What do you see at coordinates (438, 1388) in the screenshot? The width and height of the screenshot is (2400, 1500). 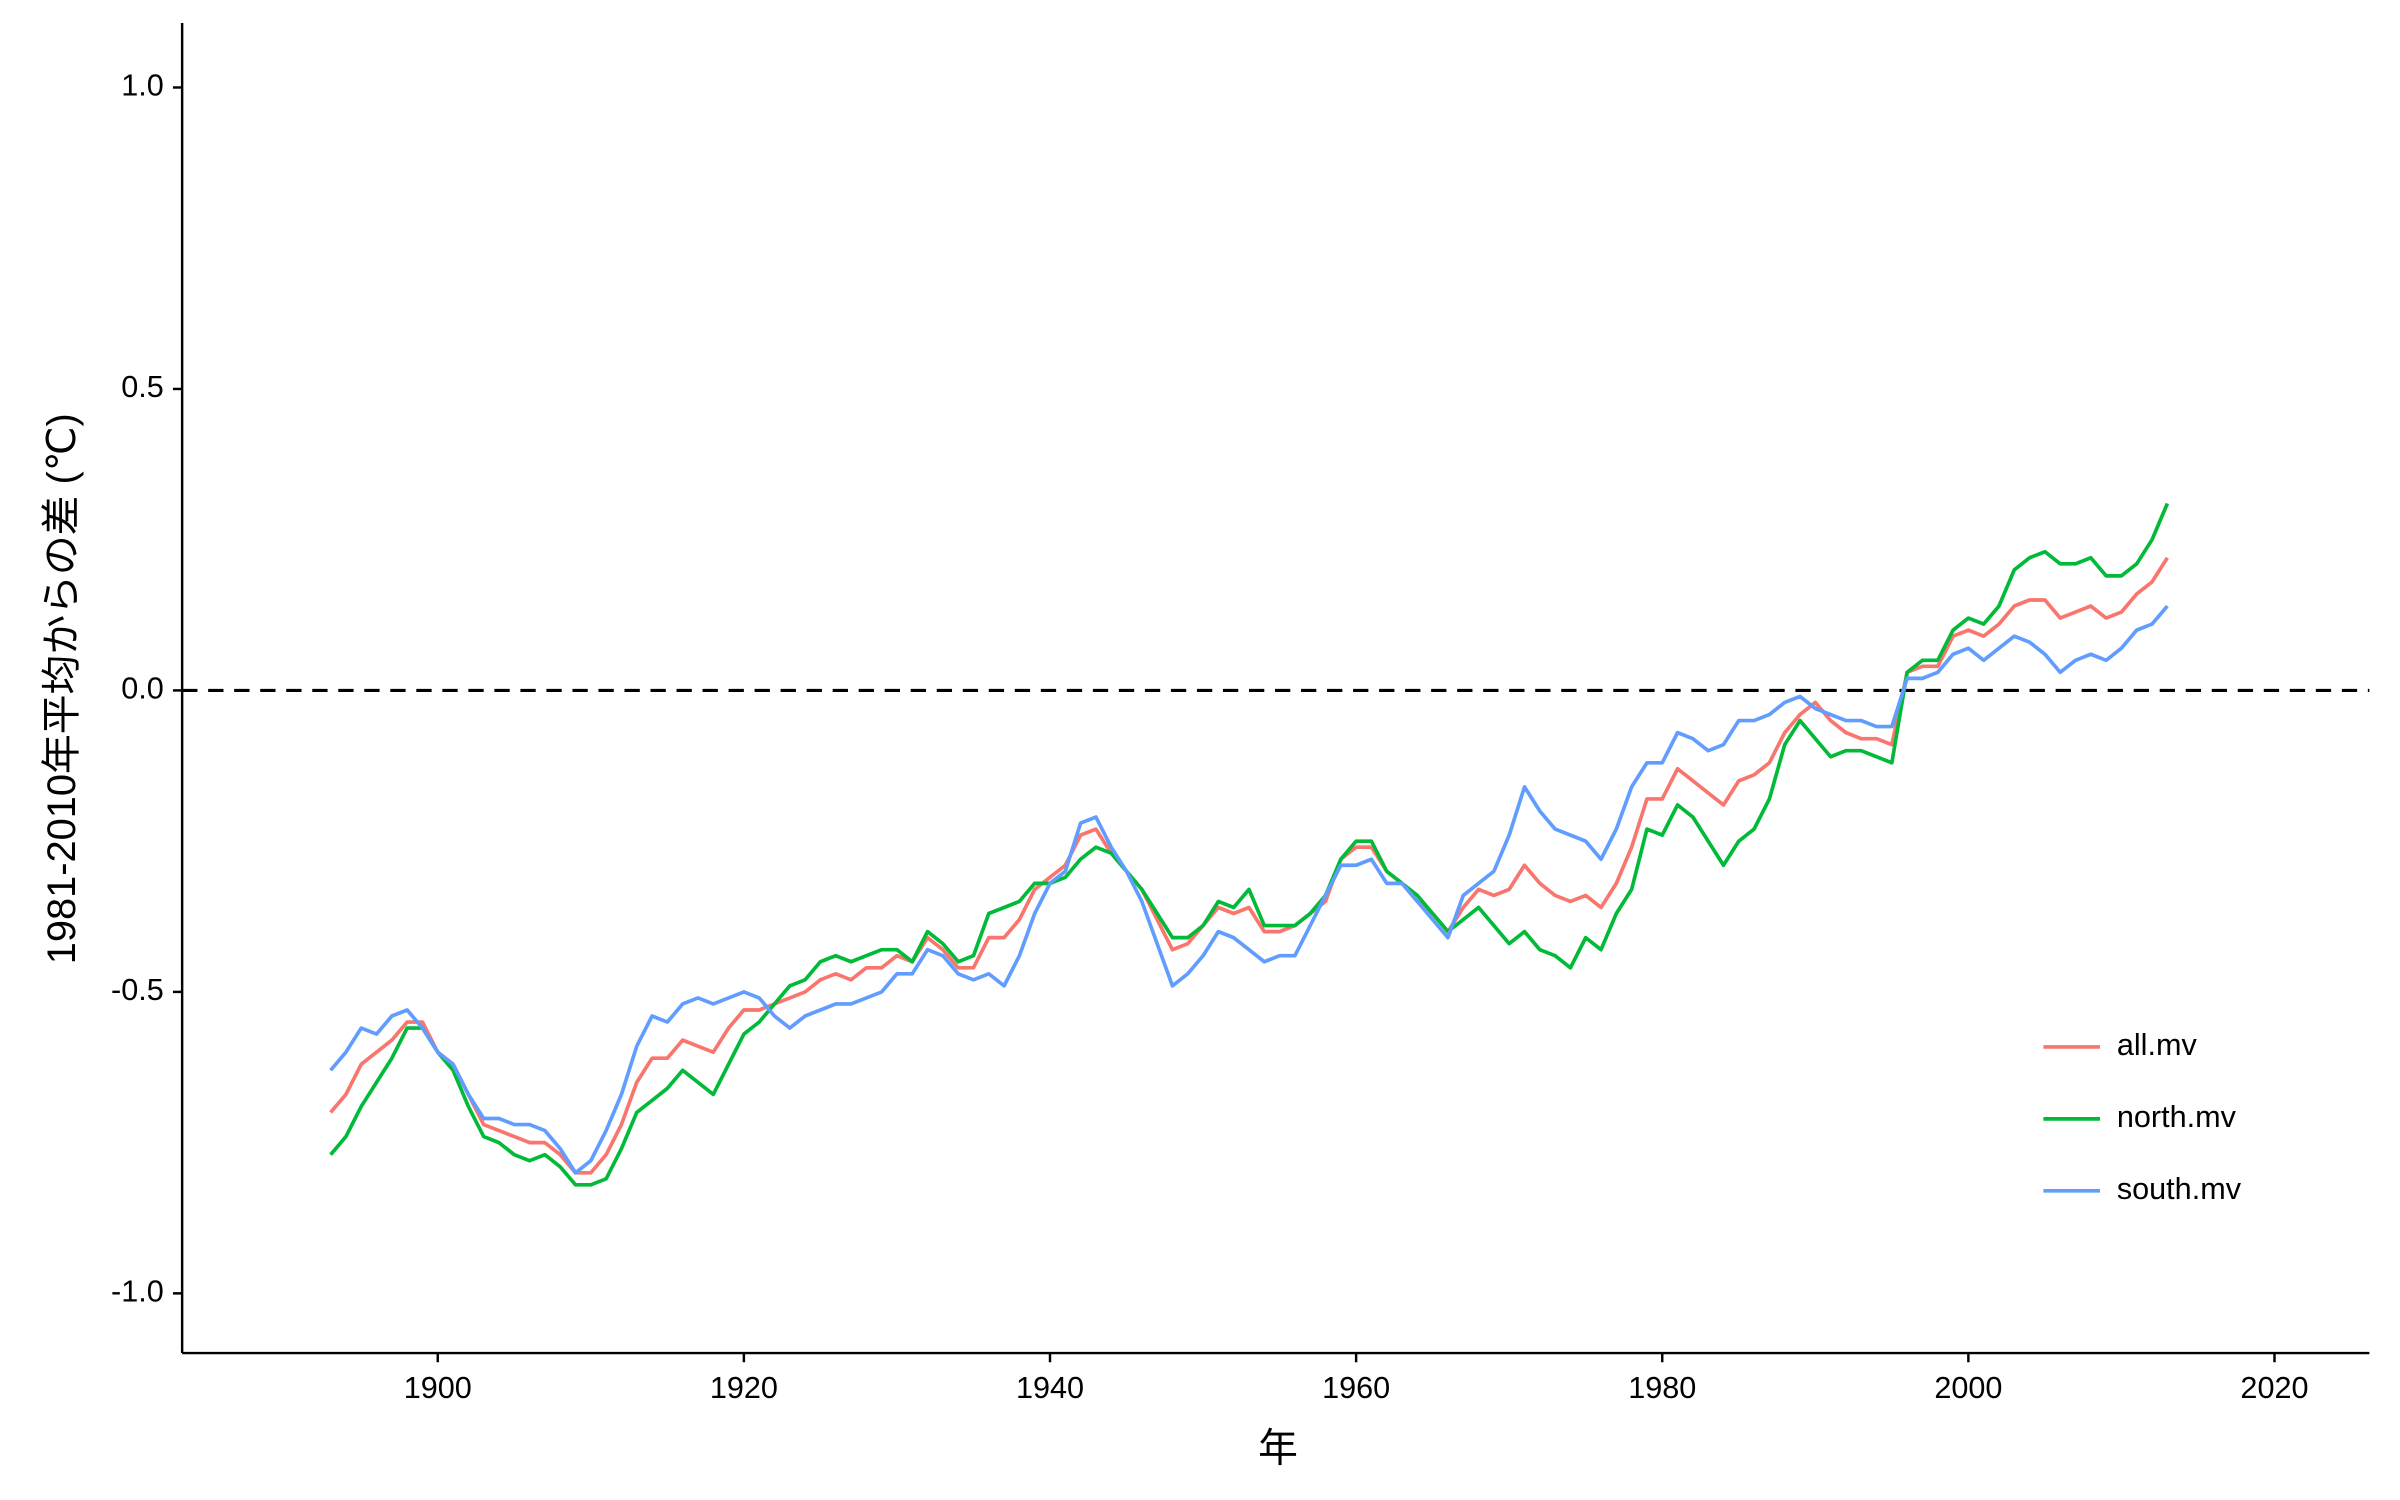 I see `x-tick-label: 1900` at bounding box center [438, 1388].